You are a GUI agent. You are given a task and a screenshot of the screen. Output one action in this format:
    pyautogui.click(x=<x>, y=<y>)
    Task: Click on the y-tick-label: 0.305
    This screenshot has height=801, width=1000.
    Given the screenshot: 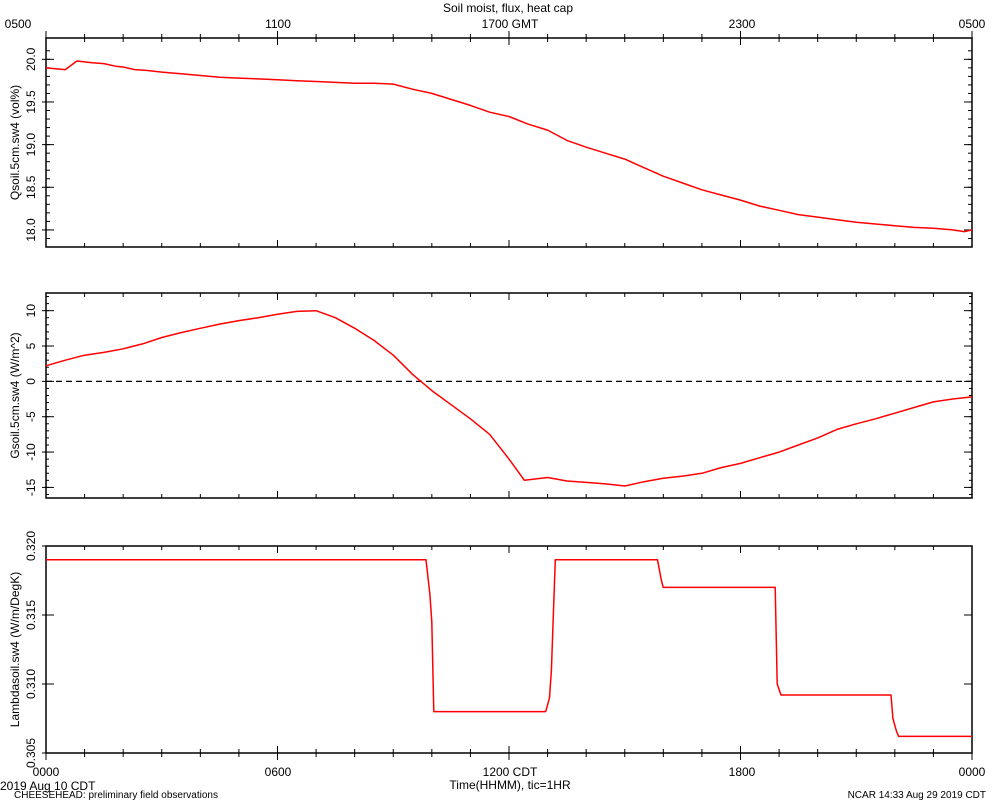 What is the action you would take?
    pyautogui.click(x=31, y=753)
    